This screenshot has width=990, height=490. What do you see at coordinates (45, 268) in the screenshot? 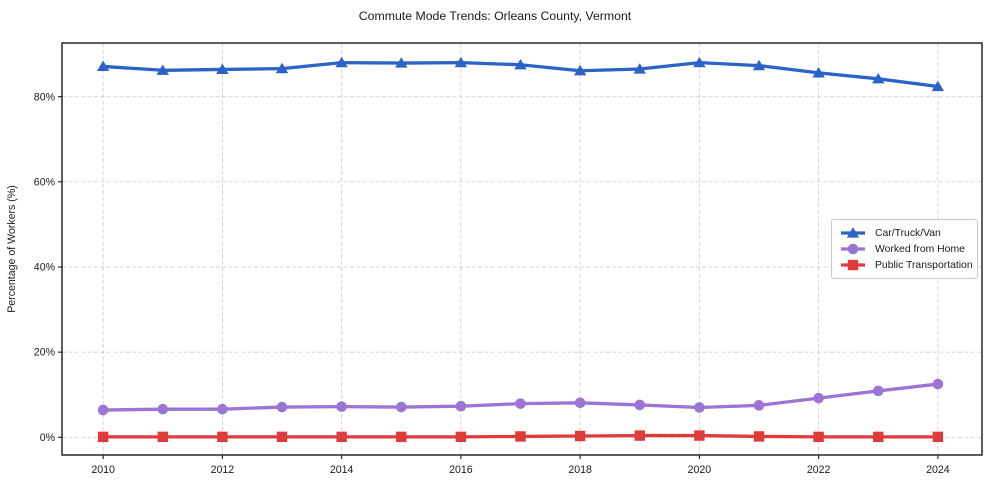
I see `y-tick-label: 40%` at bounding box center [45, 268].